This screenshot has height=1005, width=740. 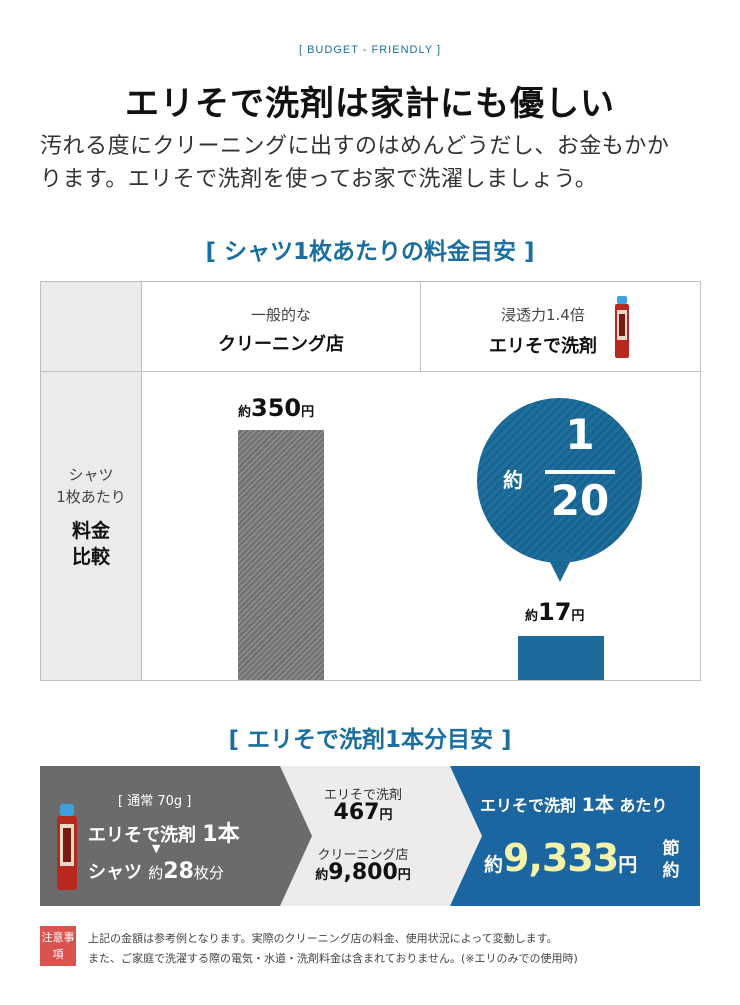 I want to click on detergent-cost: 467円, so click(x=363, y=812).